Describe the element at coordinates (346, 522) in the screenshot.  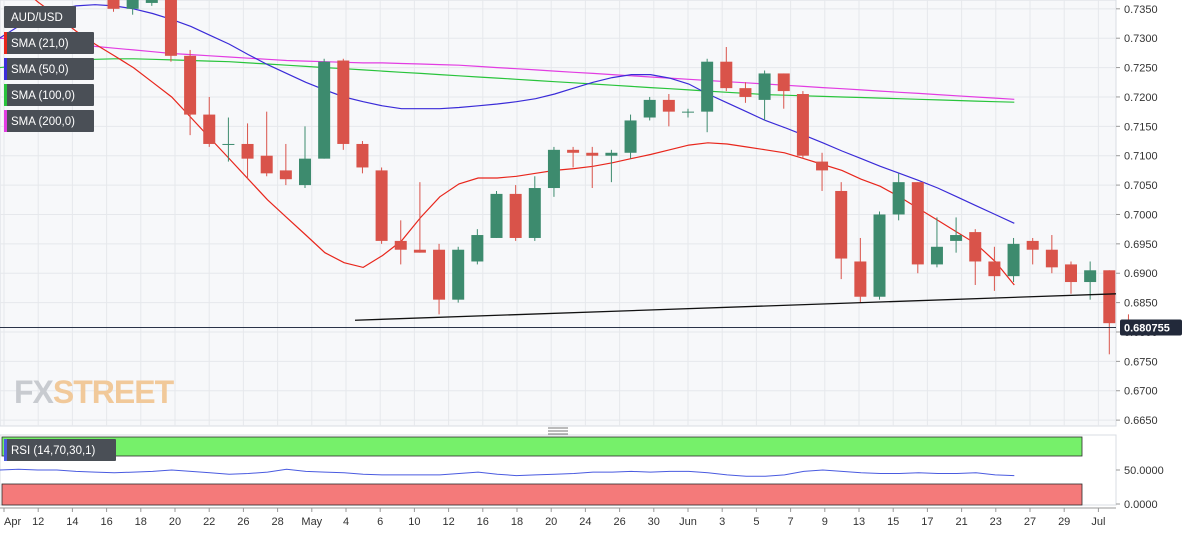
I see `x-tick-label: 4` at that location.